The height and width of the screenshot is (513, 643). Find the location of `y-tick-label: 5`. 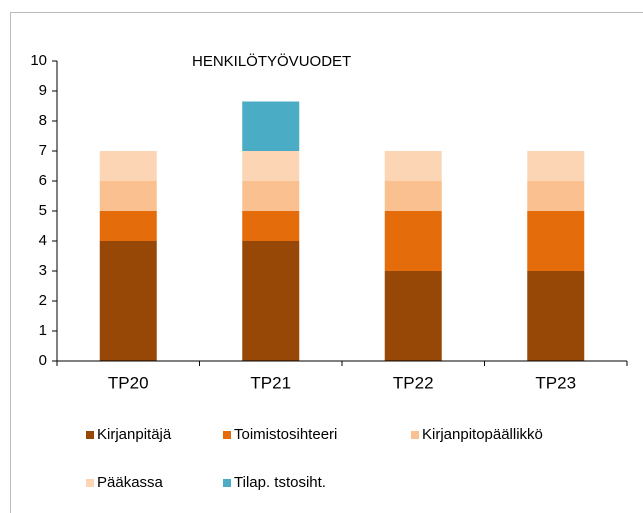

y-tick-label: 5 is located at coordinates (43, 210).